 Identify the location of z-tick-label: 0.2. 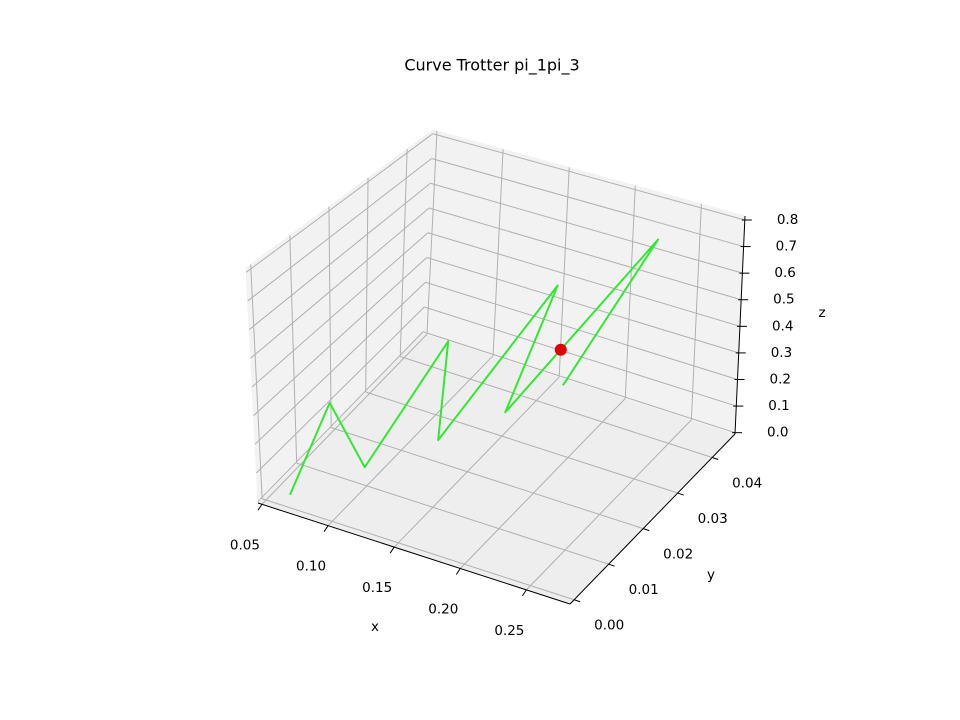
(780, 380).